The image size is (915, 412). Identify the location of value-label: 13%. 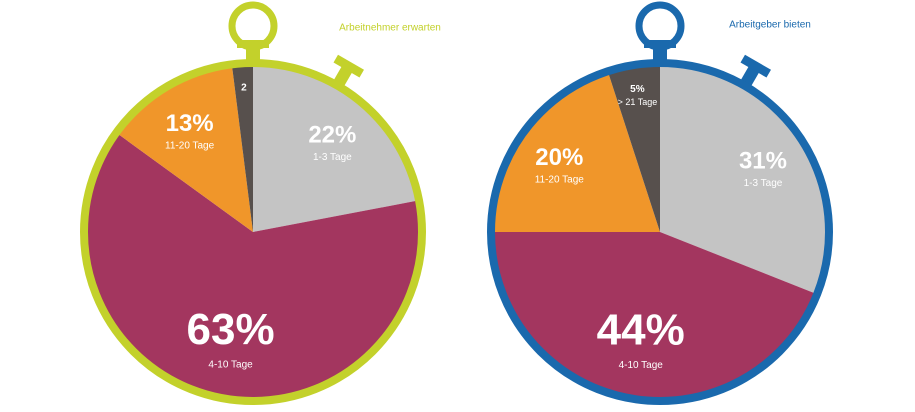
(190, 123).